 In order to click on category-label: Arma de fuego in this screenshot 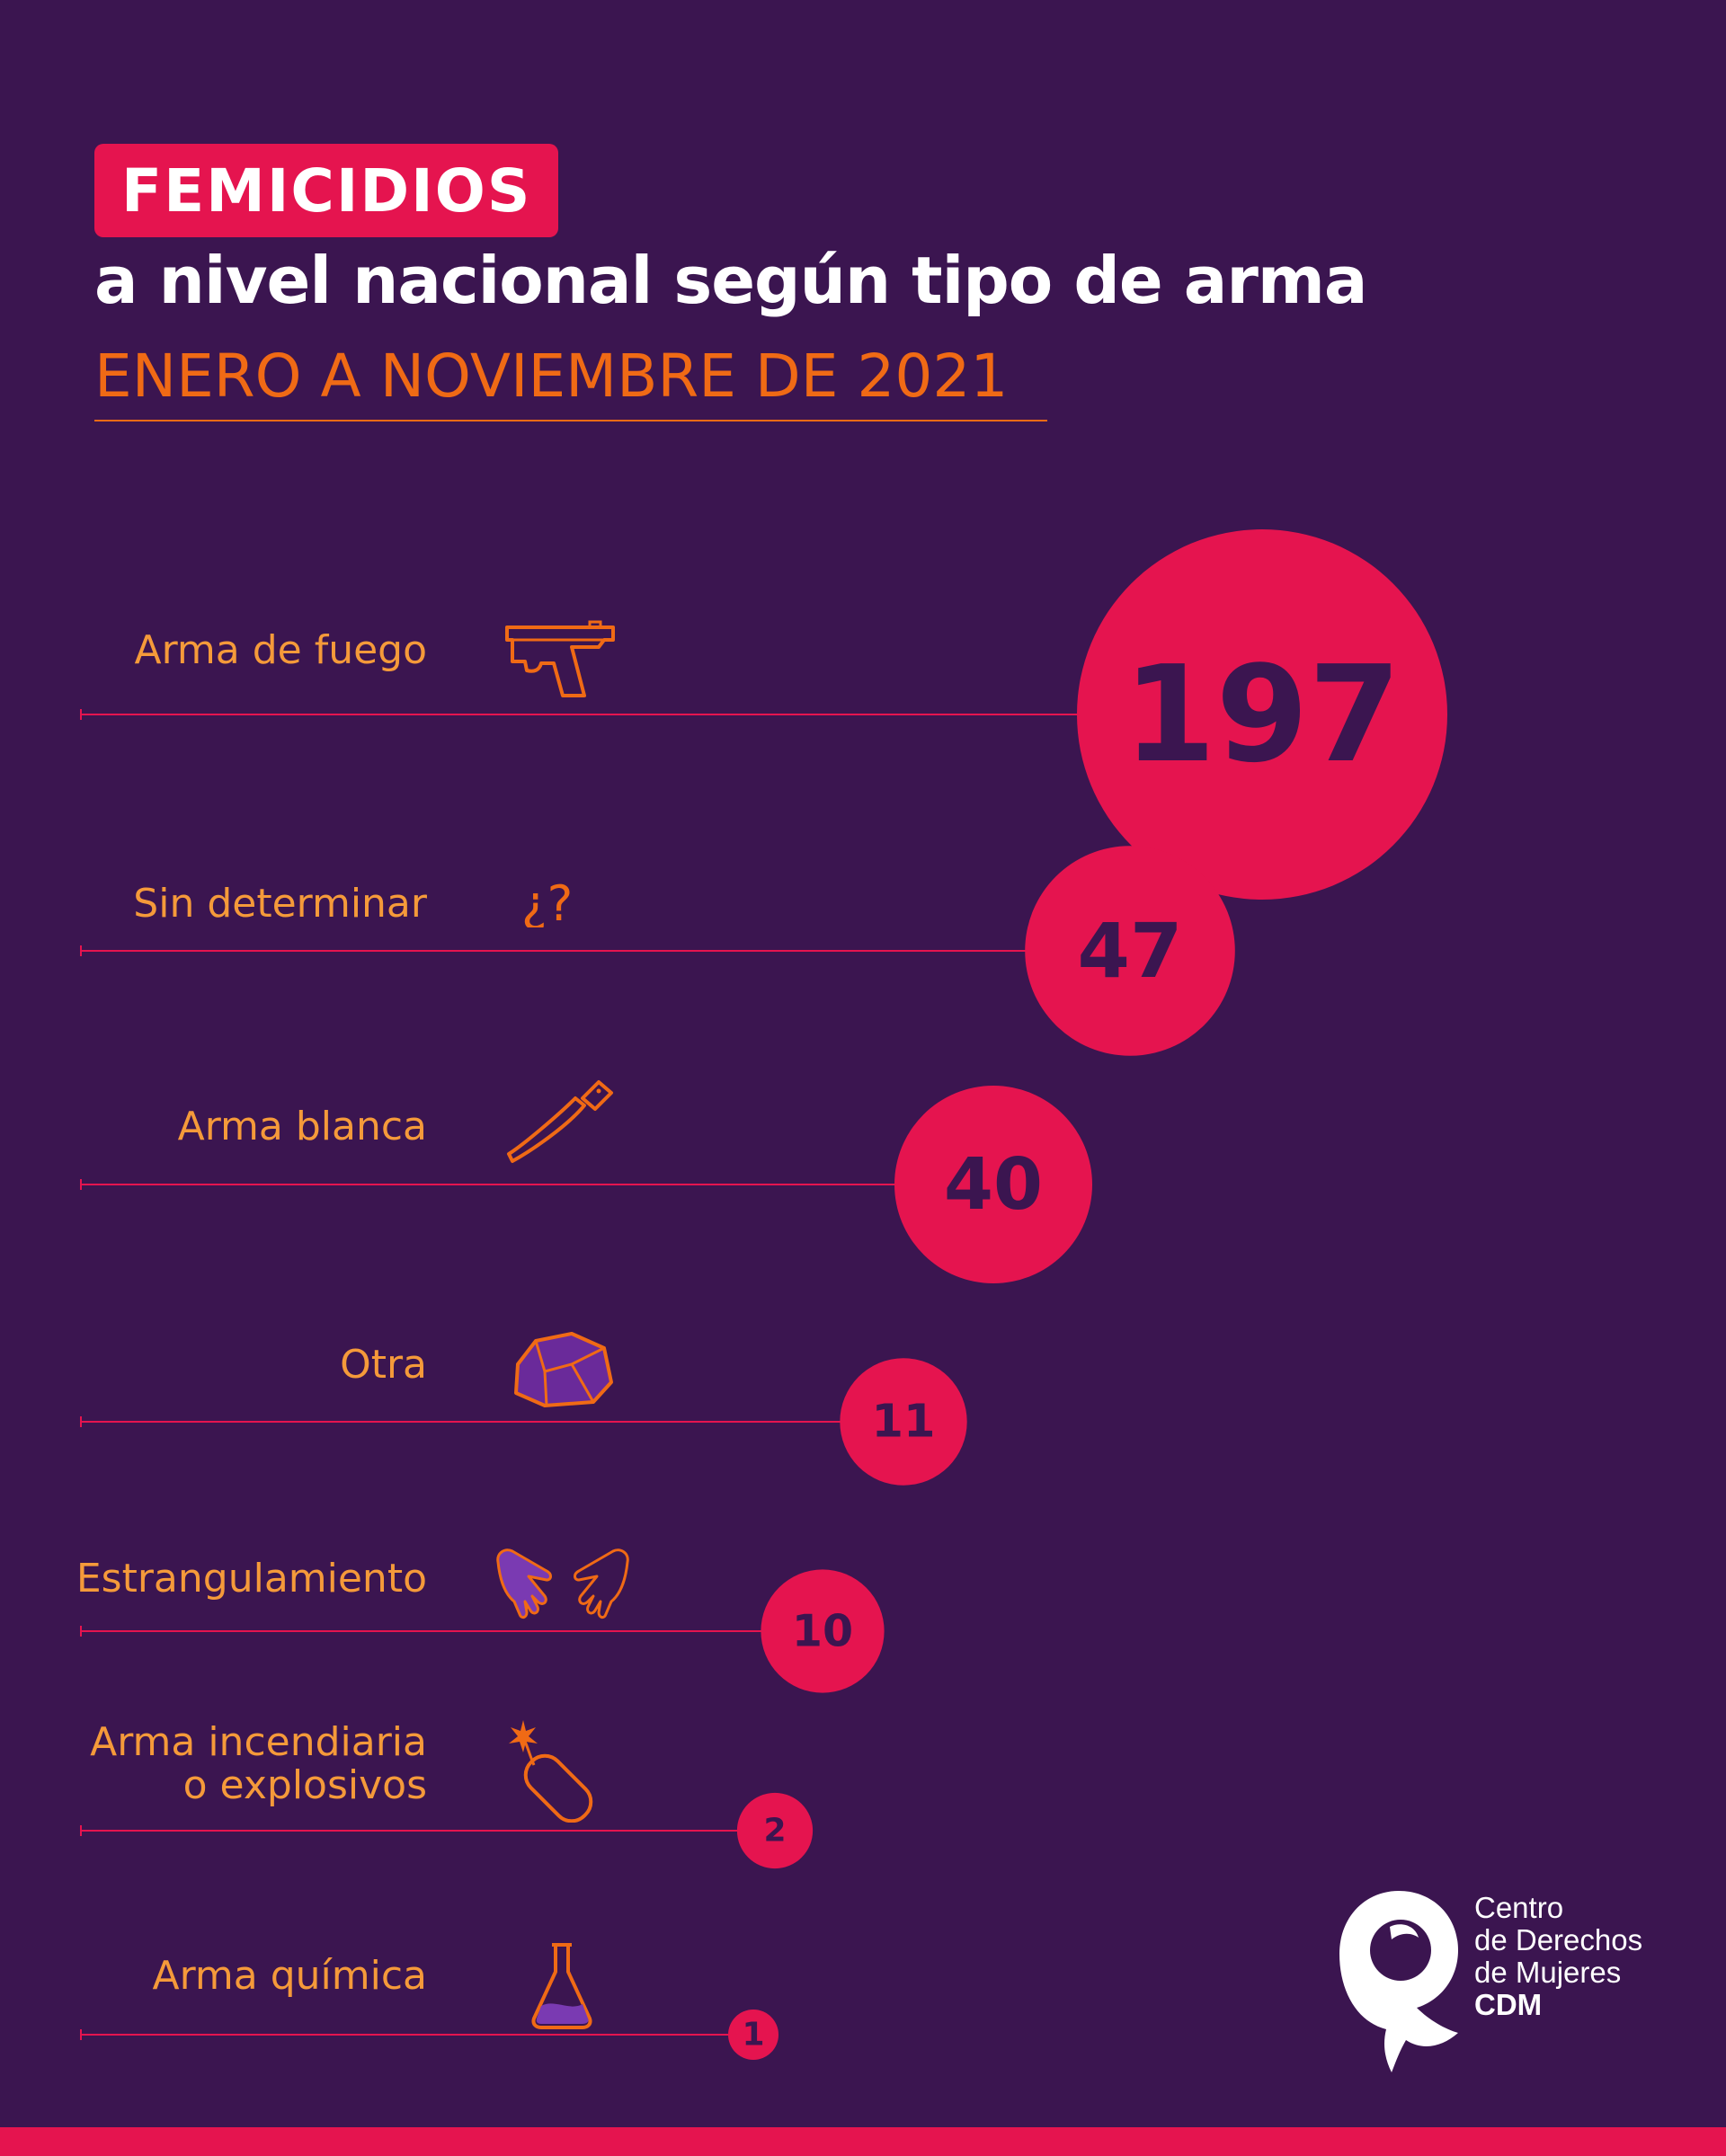, I will do `click(280, 650)`.